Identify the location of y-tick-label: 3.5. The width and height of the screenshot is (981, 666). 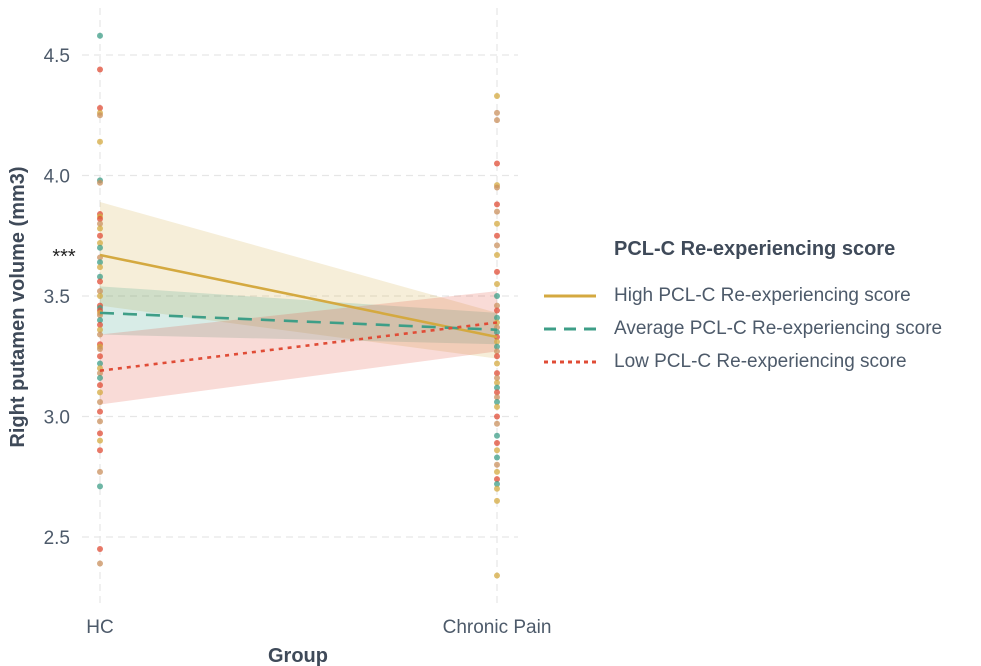
(57, 297).